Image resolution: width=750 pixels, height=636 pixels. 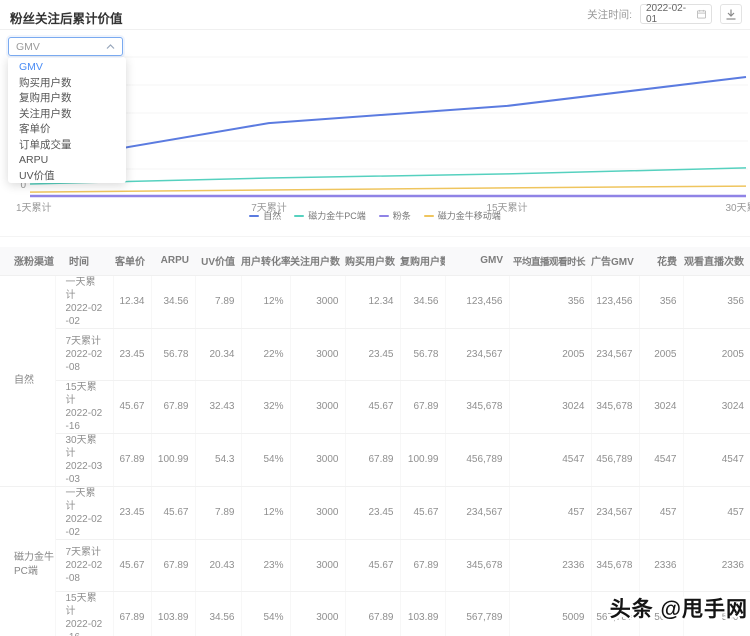 What do you see at coordinates (218, 261) in the screenshot?
I see `column-header: UV价值` at bounding box center [218, 261].